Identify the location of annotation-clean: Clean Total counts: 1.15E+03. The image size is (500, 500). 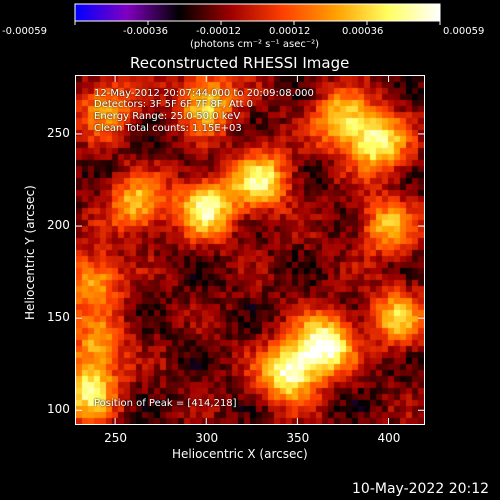
(168, 128).